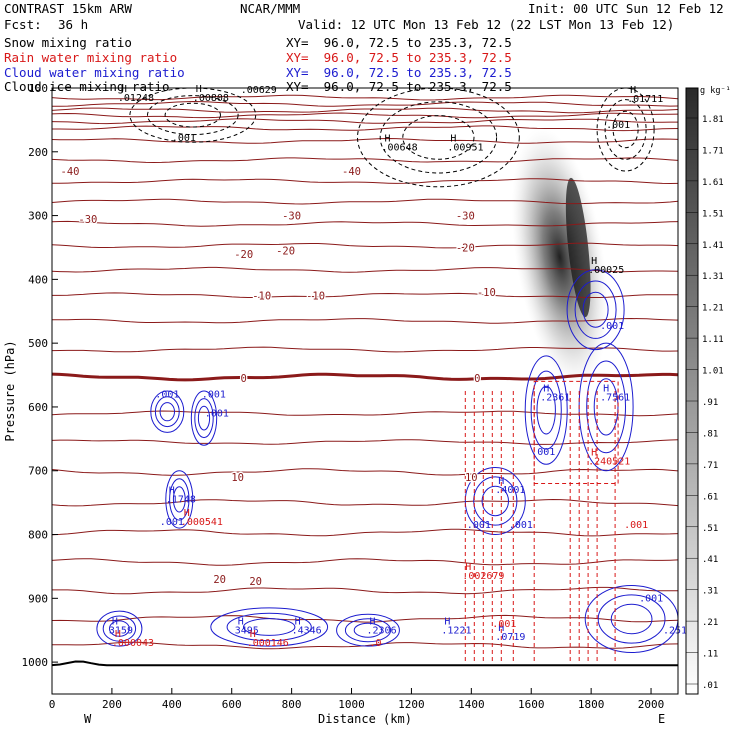  Describe the element at coordinates (399, 42) in the screenshot. I see `field-xy-snow: XY= 96.0, 72.5 to 235.3, 72.5` at that location.